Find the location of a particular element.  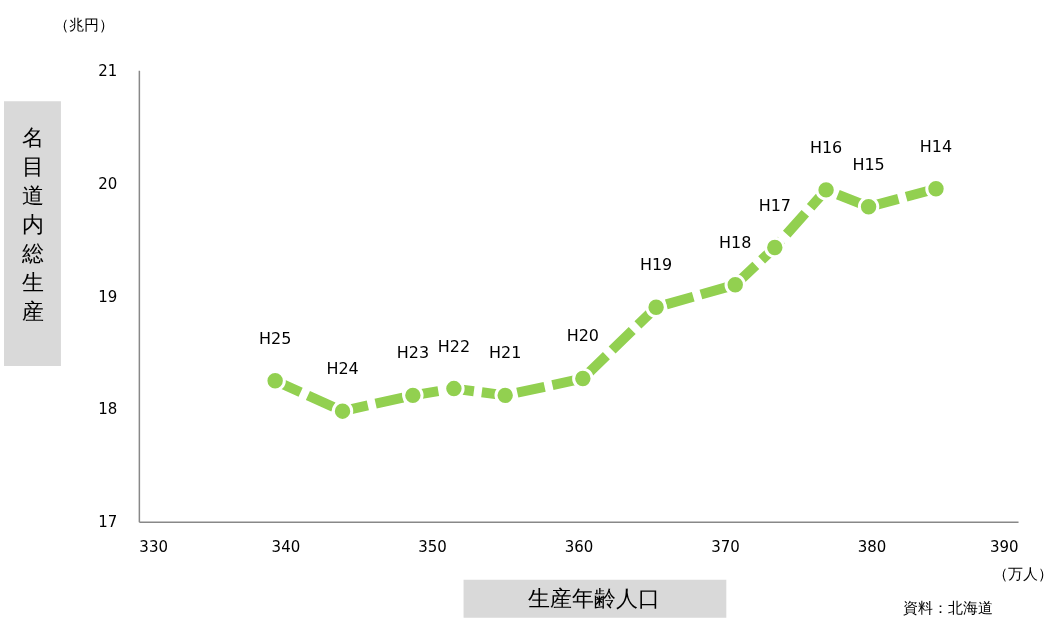

annotation: H25 is located at coordinates (275, 338).